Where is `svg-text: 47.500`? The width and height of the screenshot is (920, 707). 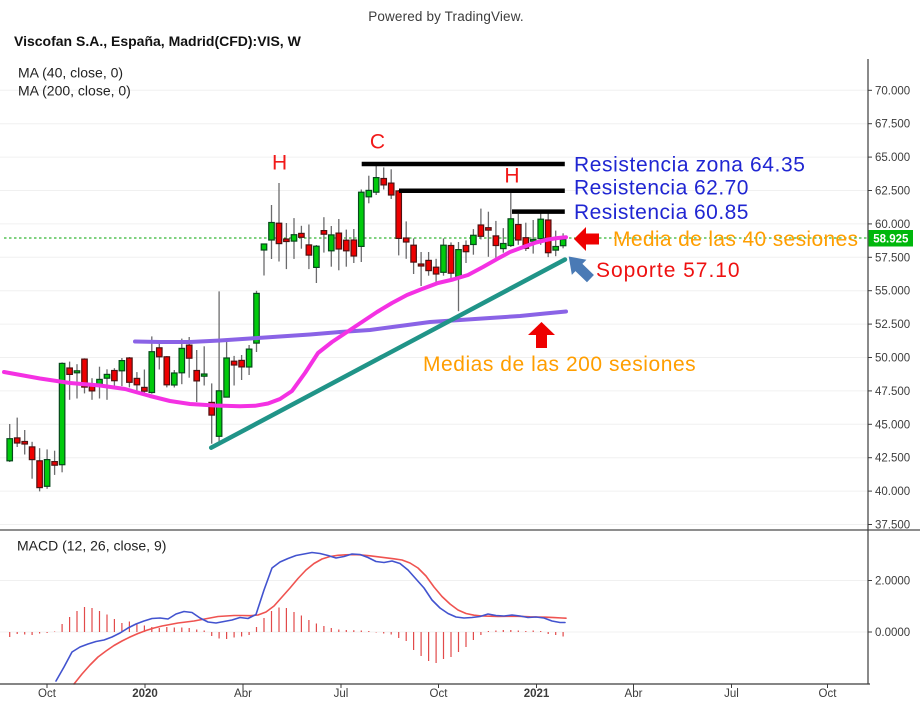
svg-text: 47.500 is located at coordinates (892, 392).